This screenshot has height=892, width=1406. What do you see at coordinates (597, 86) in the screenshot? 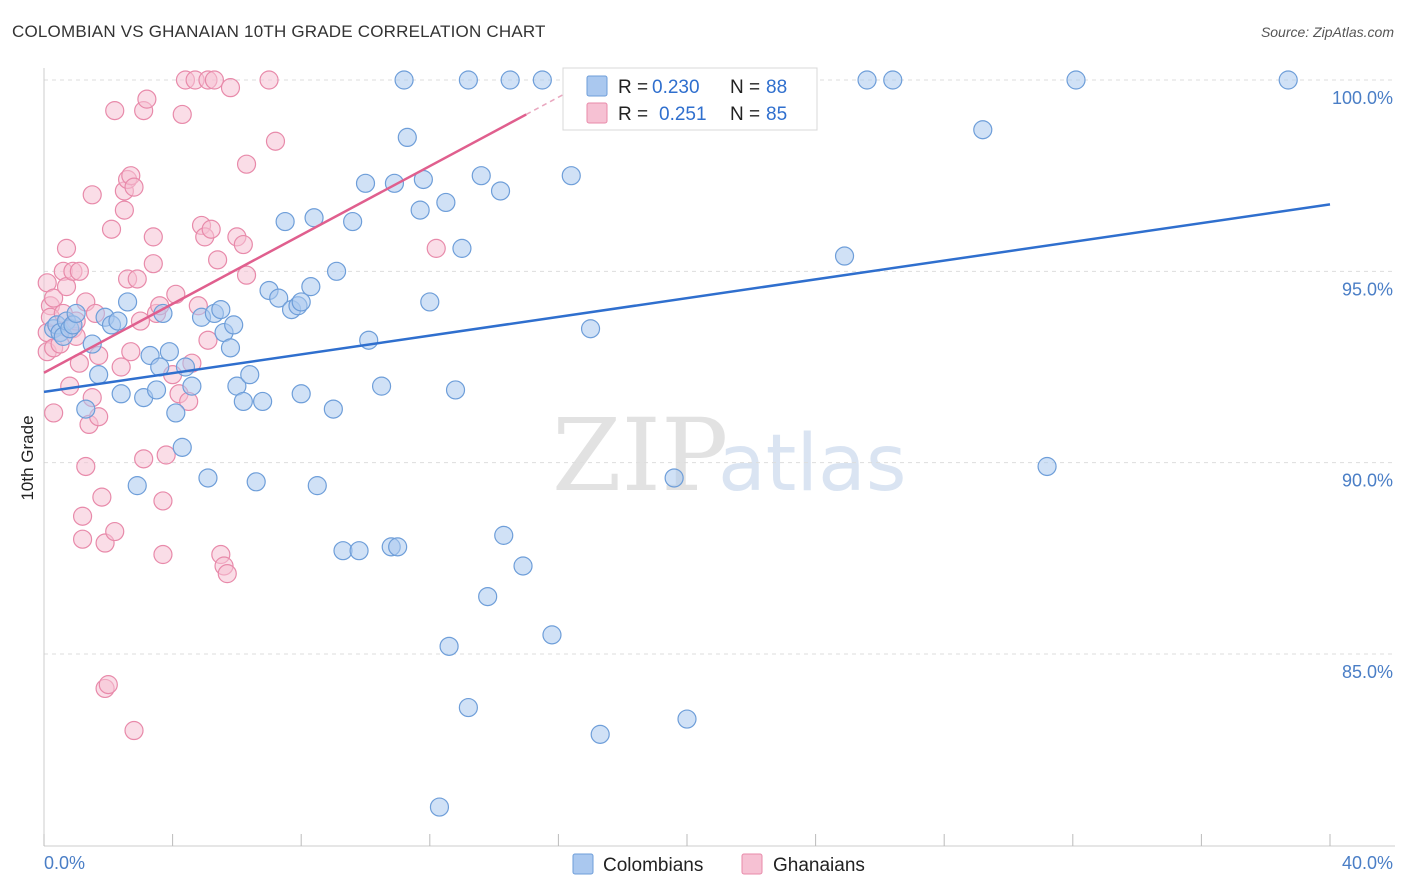
I see `legend-swatch-colombians` at bounding box center [597, 86].